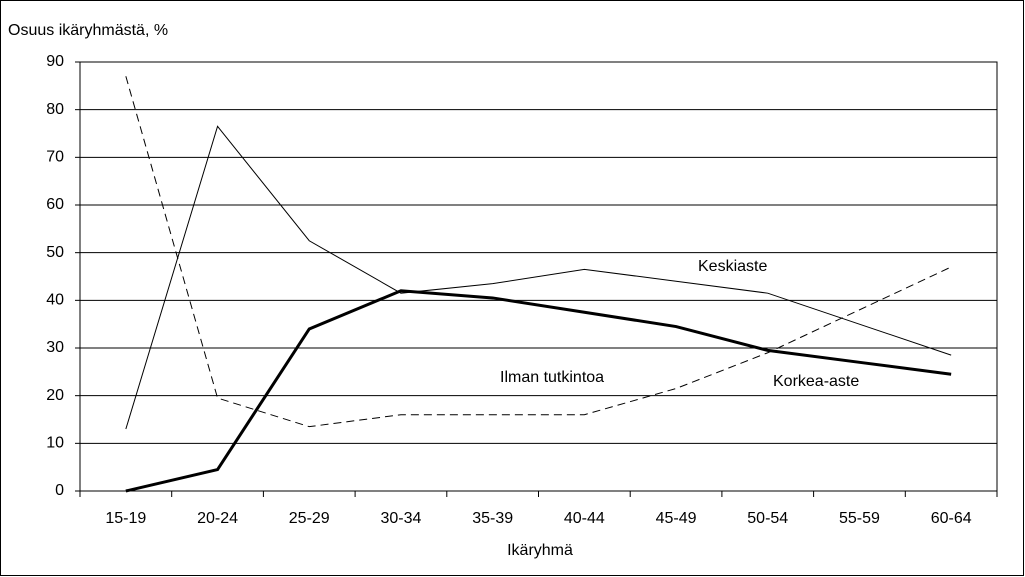 This screenshot has width=1025, height=577. Describe the element at coordinates (732, 266) in the screenshot. I see `series-label: Keskiaste` at that location.